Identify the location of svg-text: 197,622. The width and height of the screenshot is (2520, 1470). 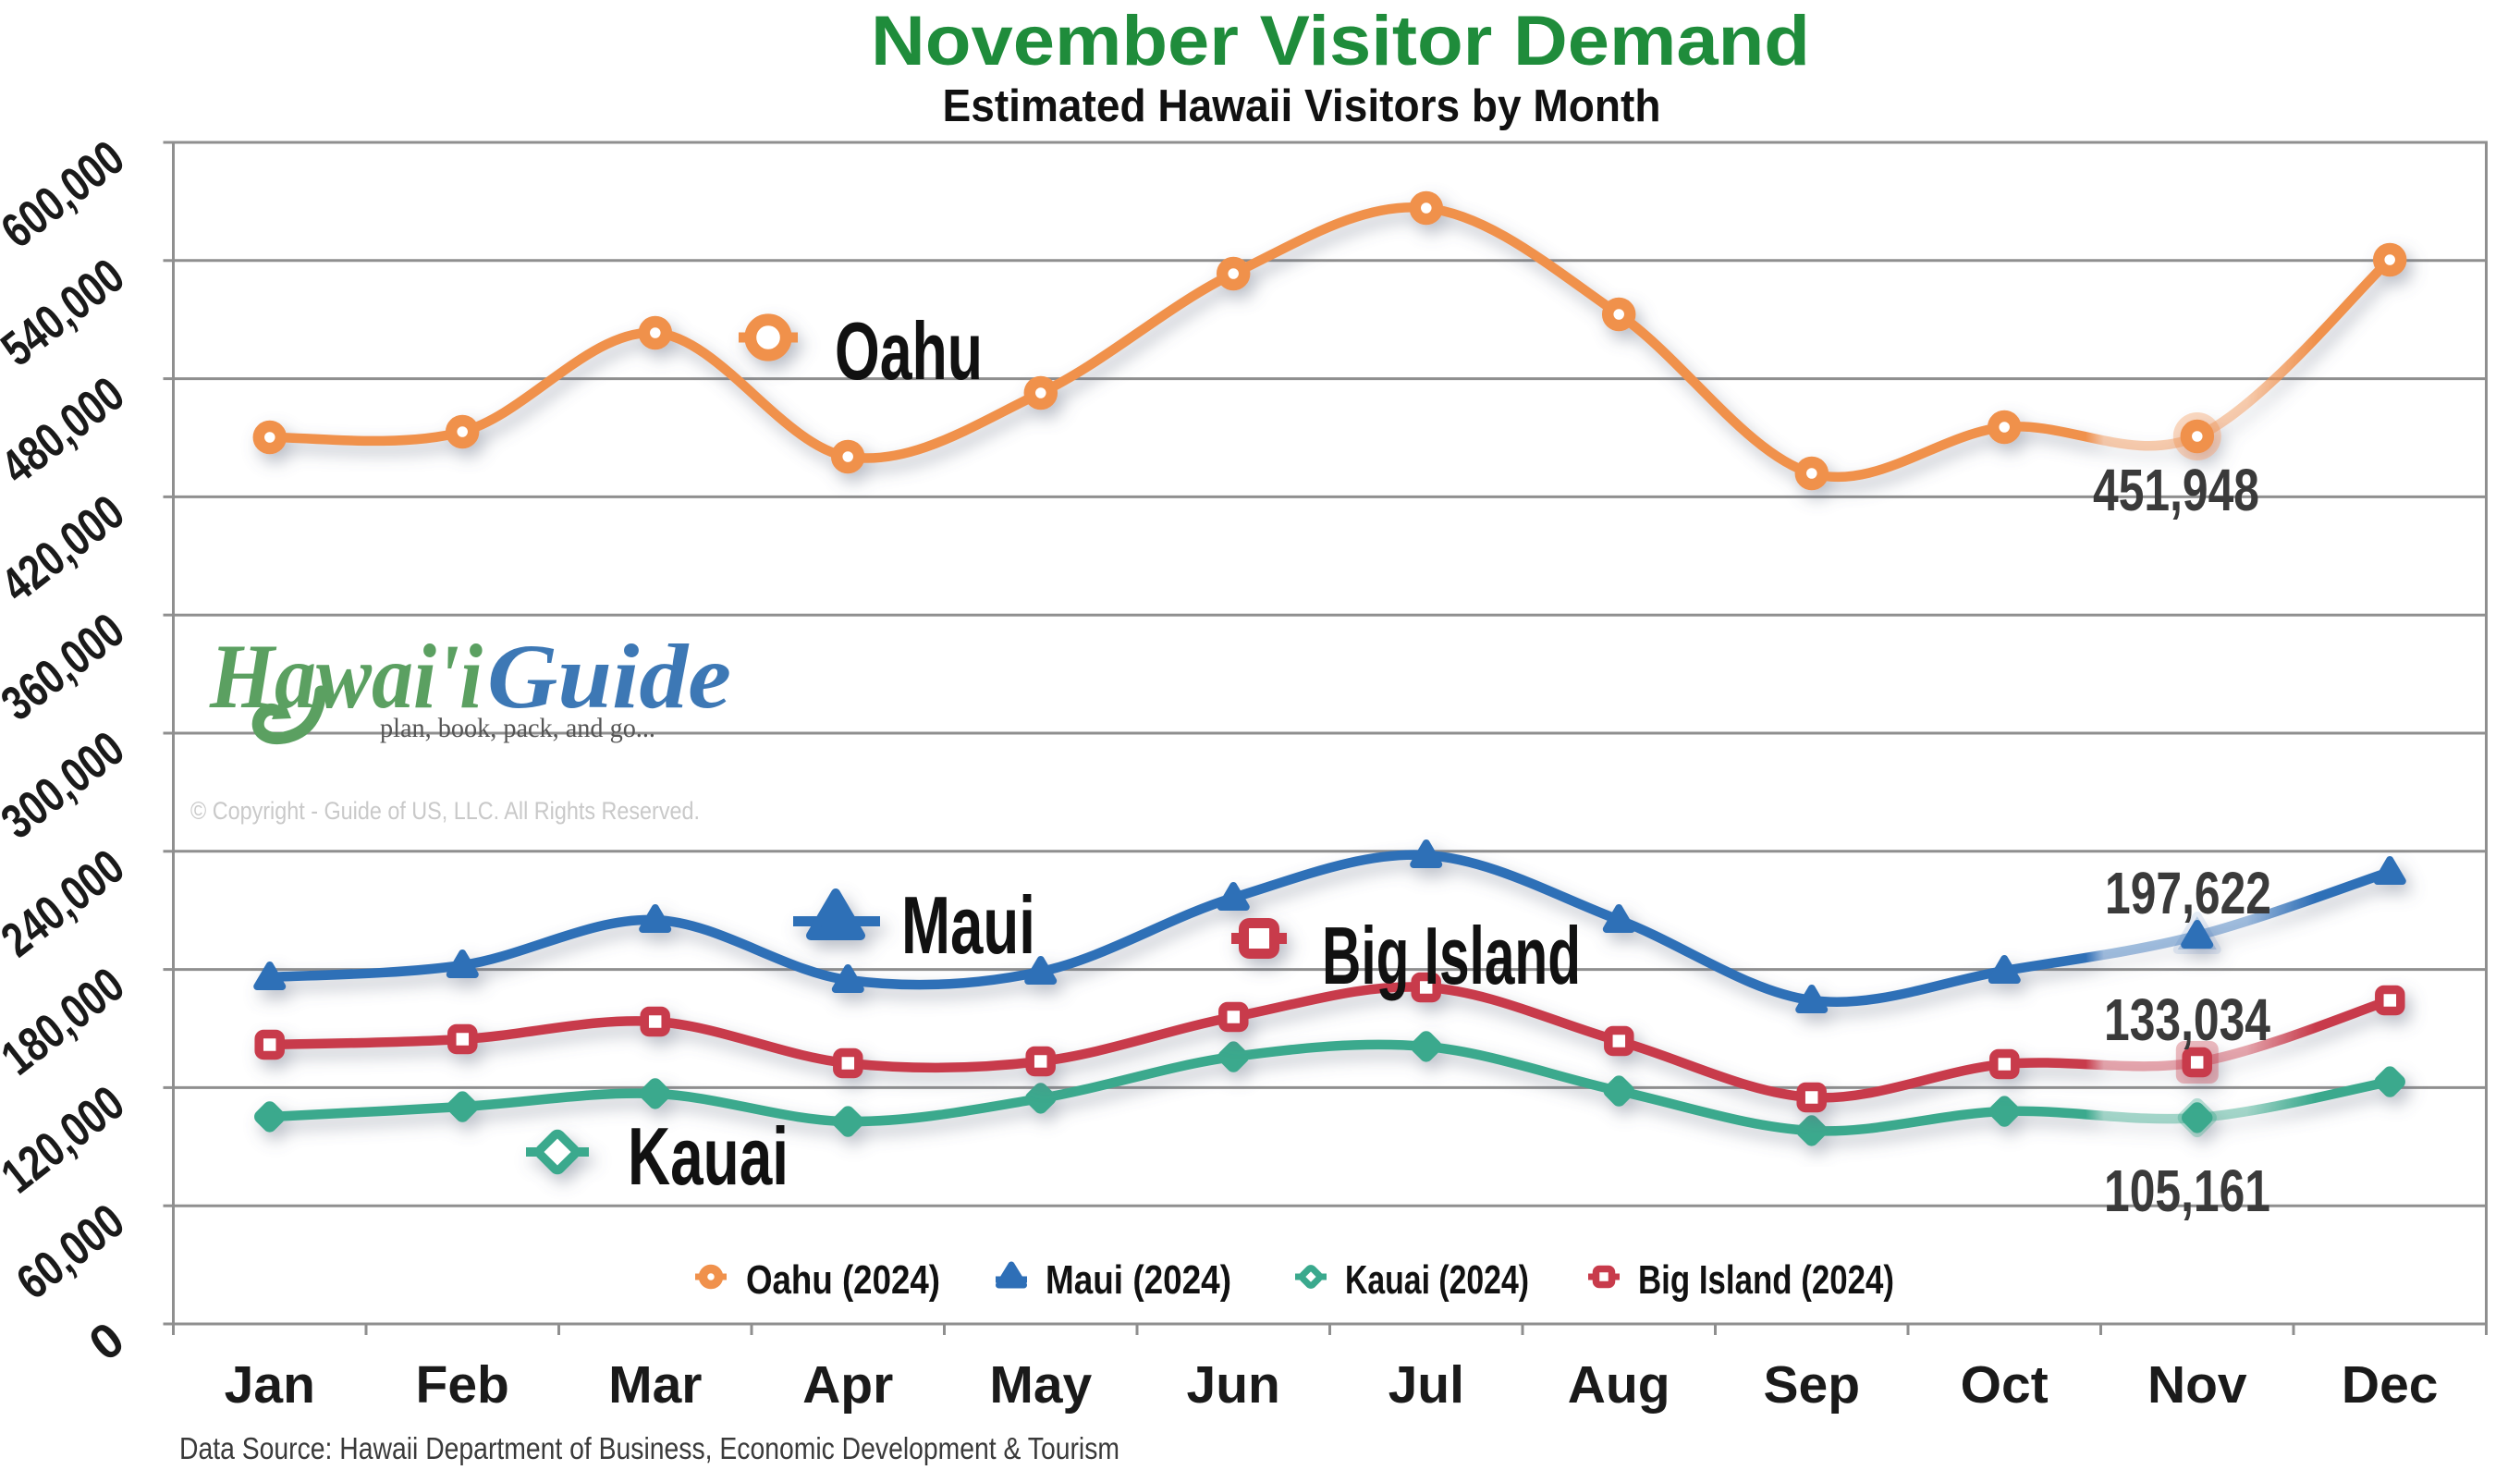
(2188, 893).